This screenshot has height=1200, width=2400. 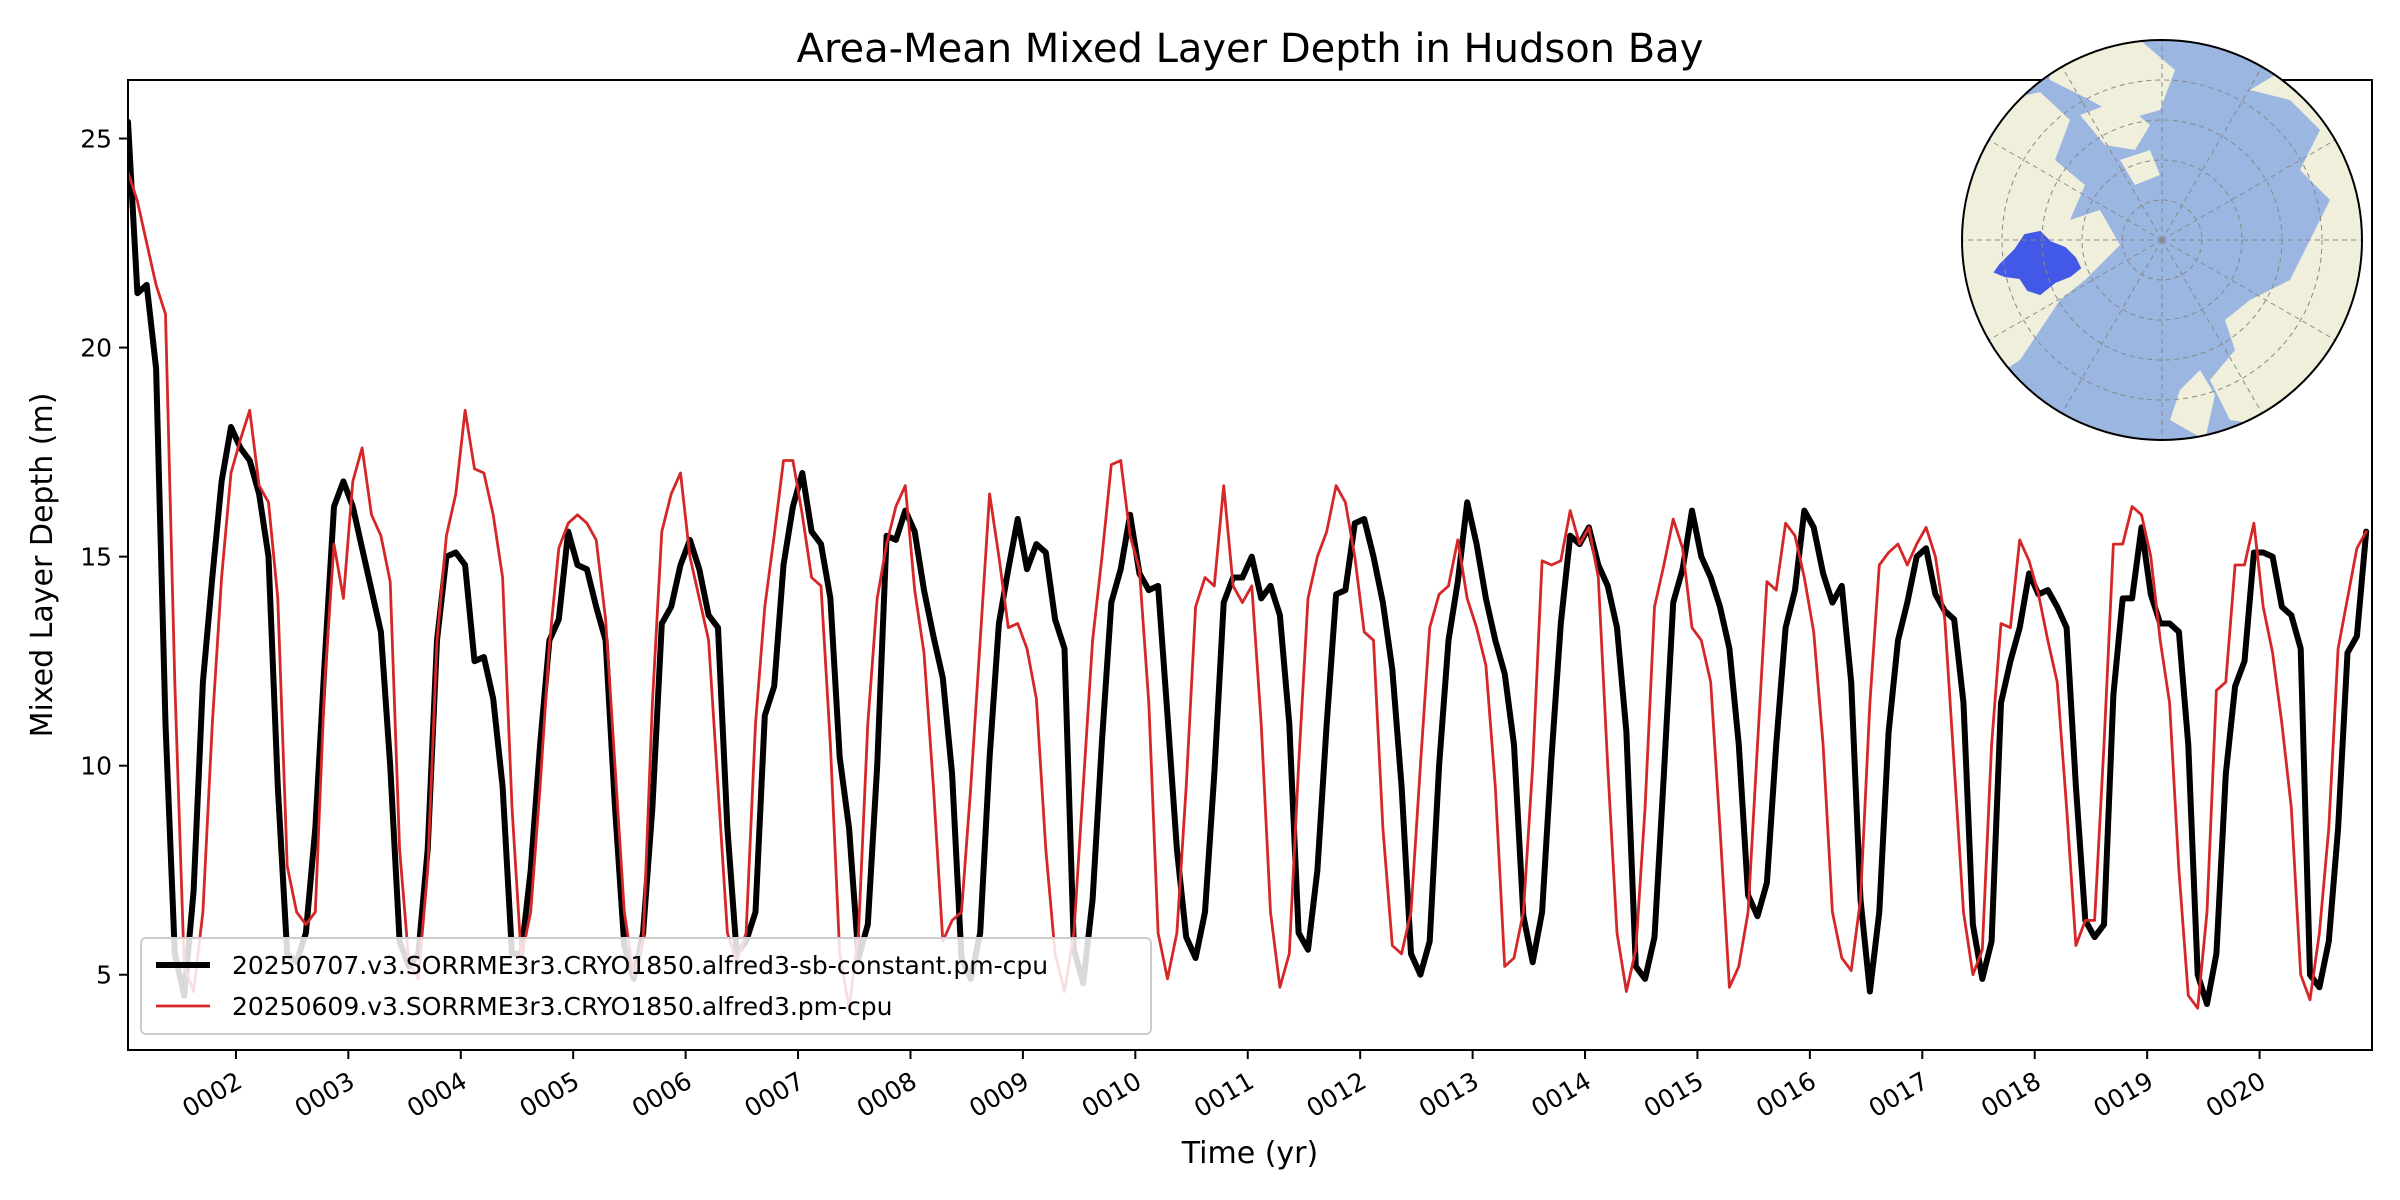 I want to click on y-tick-label: 15, so click(x=96, y=557).